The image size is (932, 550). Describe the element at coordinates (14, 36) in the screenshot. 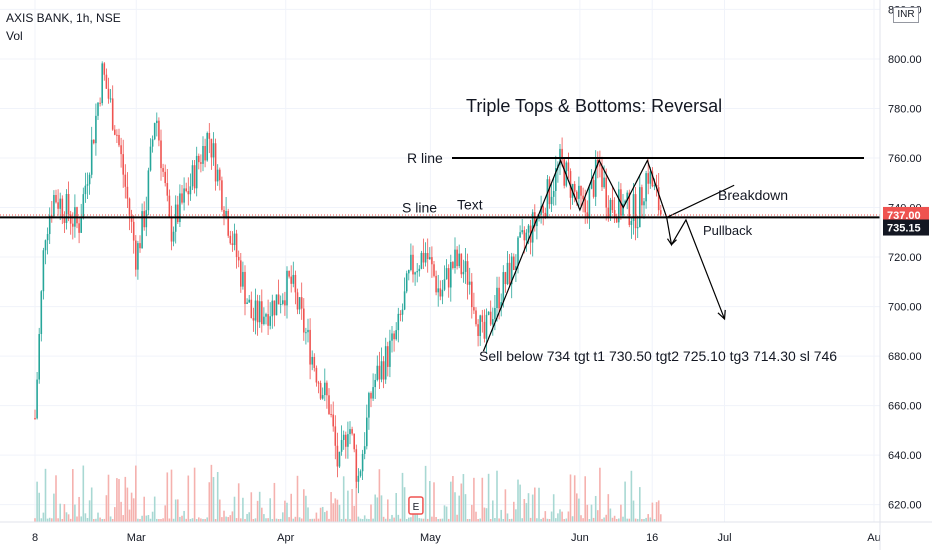

I see `volume-indicator-label: Vol` at that location.